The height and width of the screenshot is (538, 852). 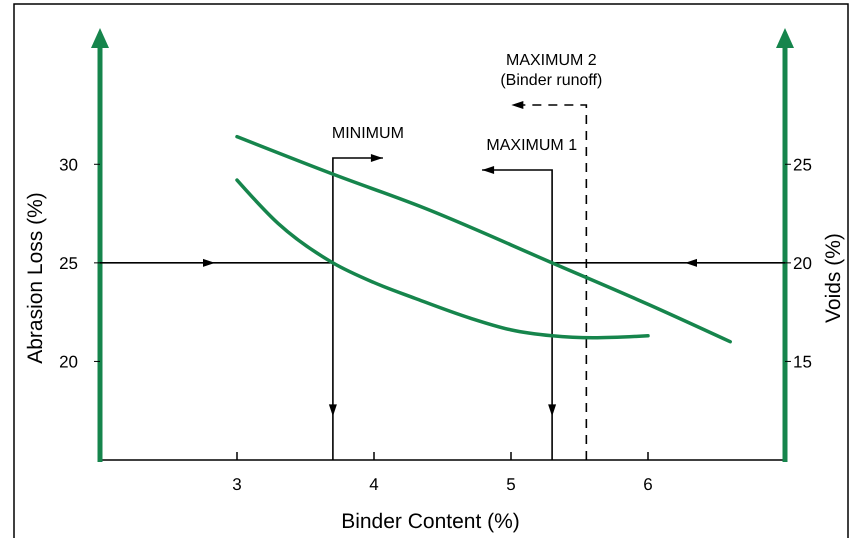 What do you see at coordinates (237, 484) in the screenshot?
I see `x-tick-label: 3` at bounding box center [237, 484].